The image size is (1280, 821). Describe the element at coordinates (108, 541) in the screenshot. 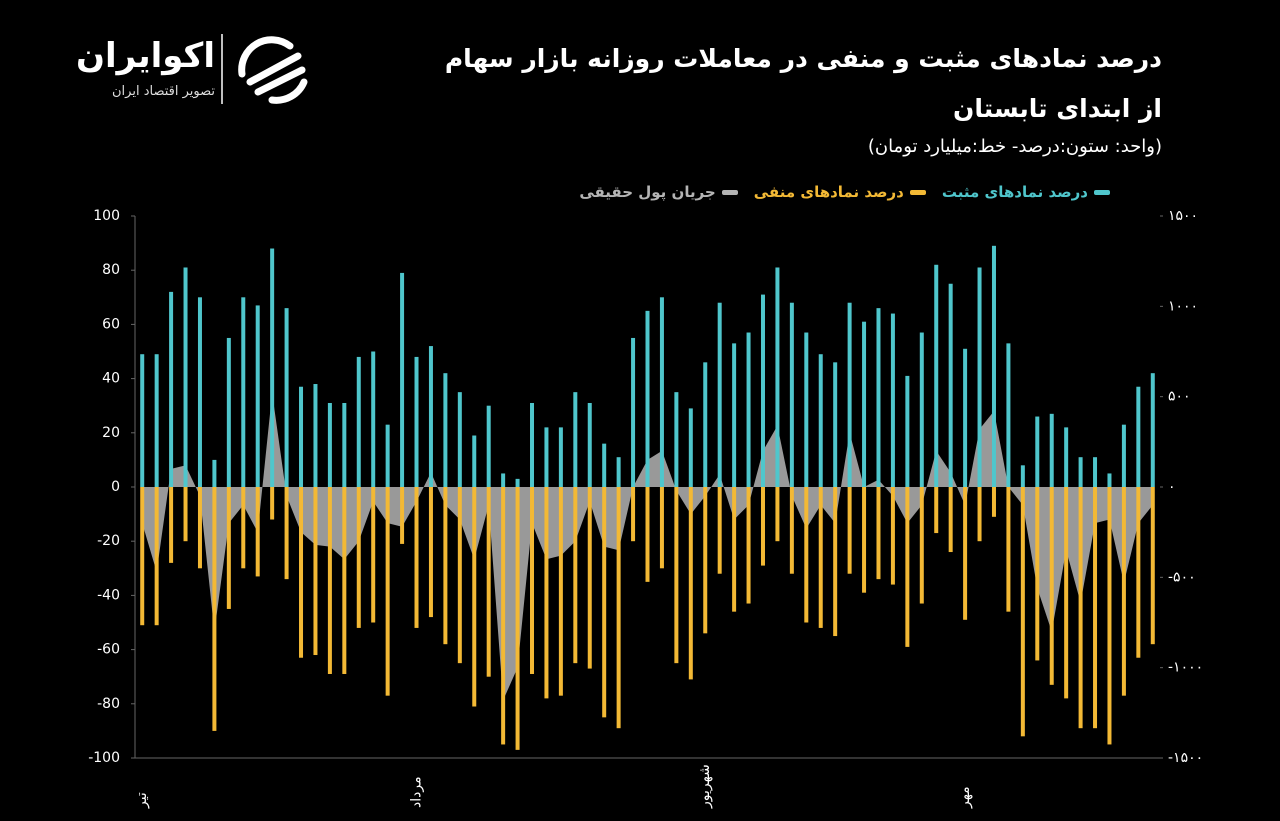

I see `y-tick-label: -20` at that location.